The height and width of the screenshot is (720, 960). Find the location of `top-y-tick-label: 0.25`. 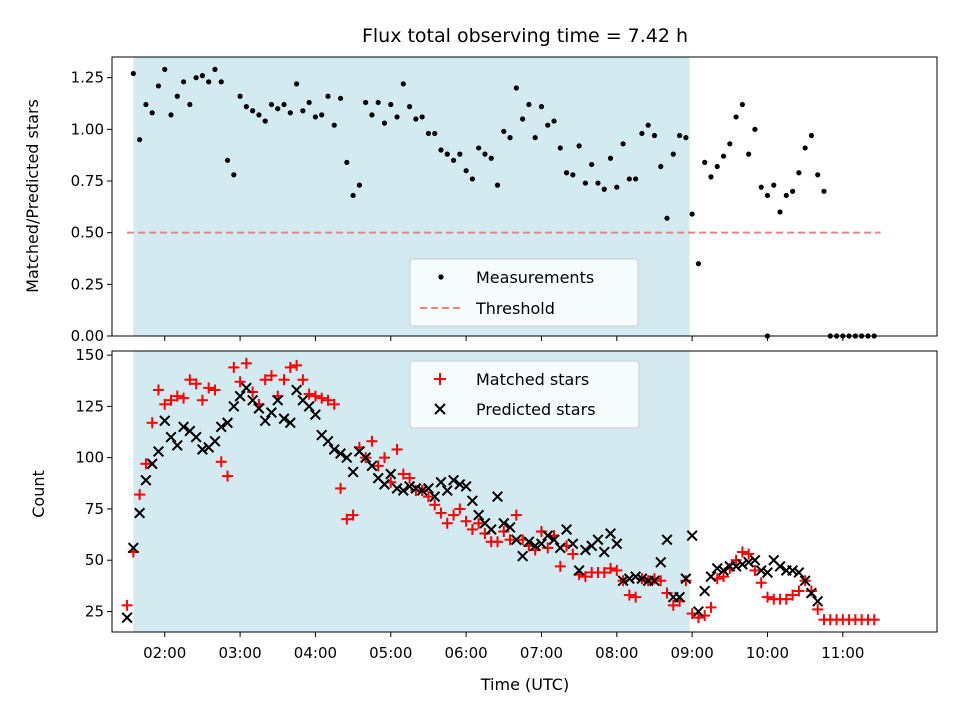

top-y-tick-label: 0.25 is located at coordinates (87, 284).